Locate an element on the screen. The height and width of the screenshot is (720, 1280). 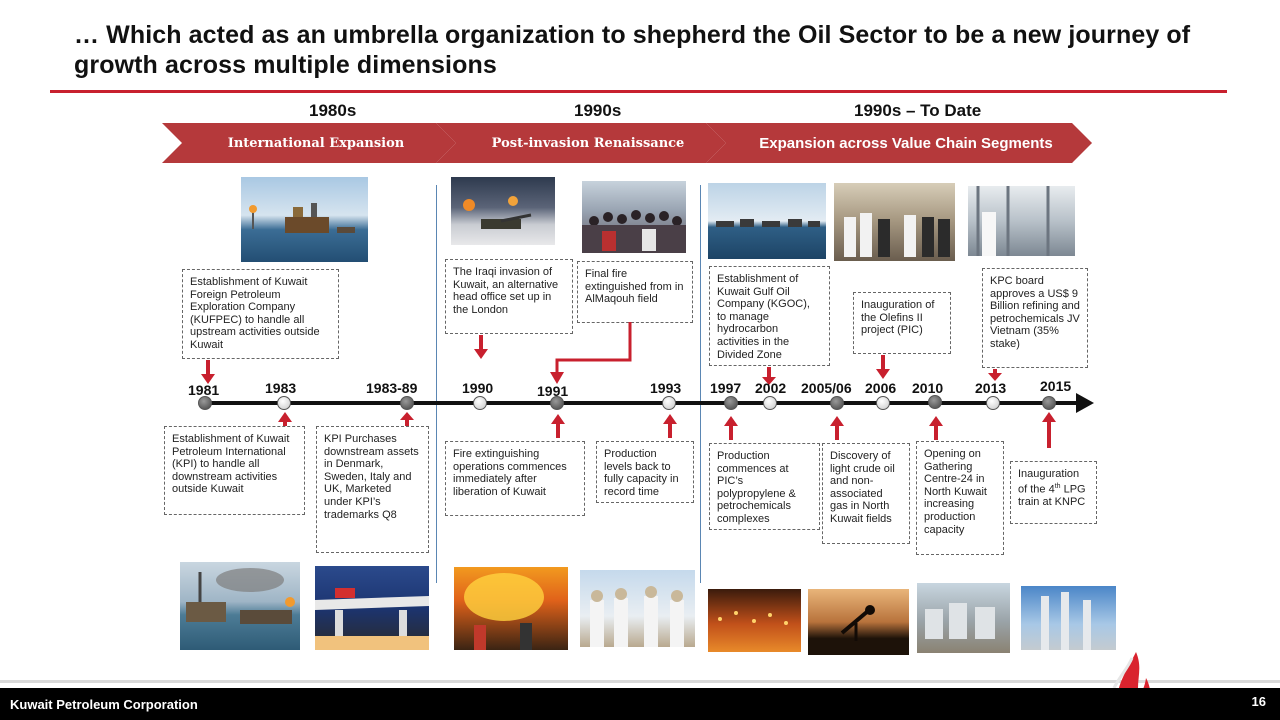
phase-label: Post-invasion Renaissance is located at coordinates (588, 143).